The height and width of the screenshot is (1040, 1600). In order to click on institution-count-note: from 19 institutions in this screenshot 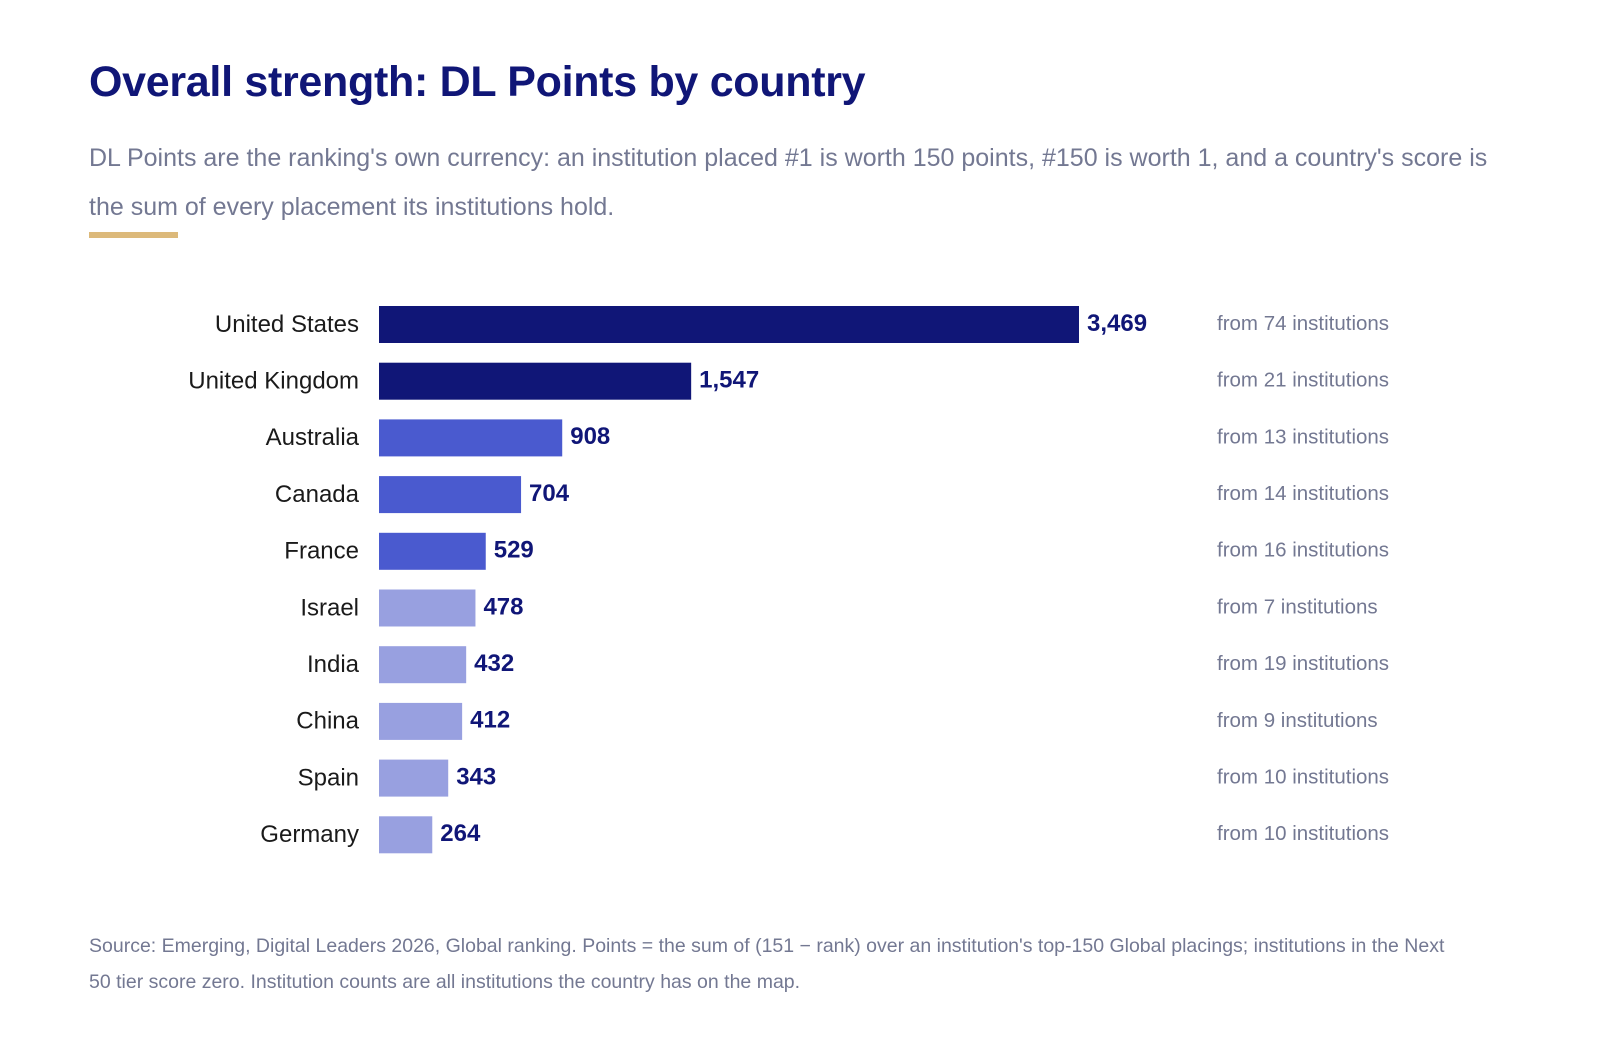, I will do `click(1303, 663)`.